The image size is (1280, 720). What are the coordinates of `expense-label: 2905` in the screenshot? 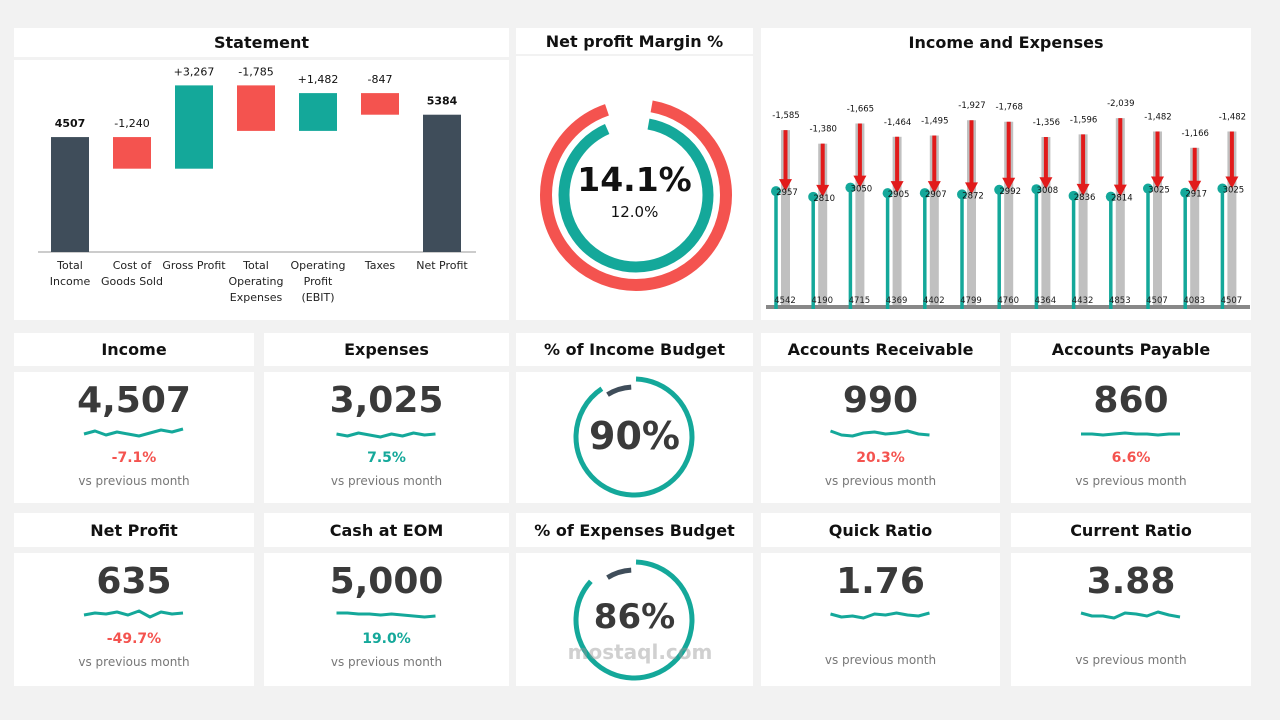 It's located at (899, 195).